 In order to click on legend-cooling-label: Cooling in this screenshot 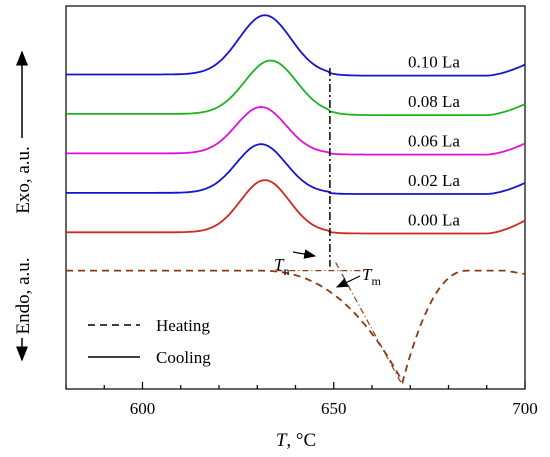, I will do `click(183, 357)`.